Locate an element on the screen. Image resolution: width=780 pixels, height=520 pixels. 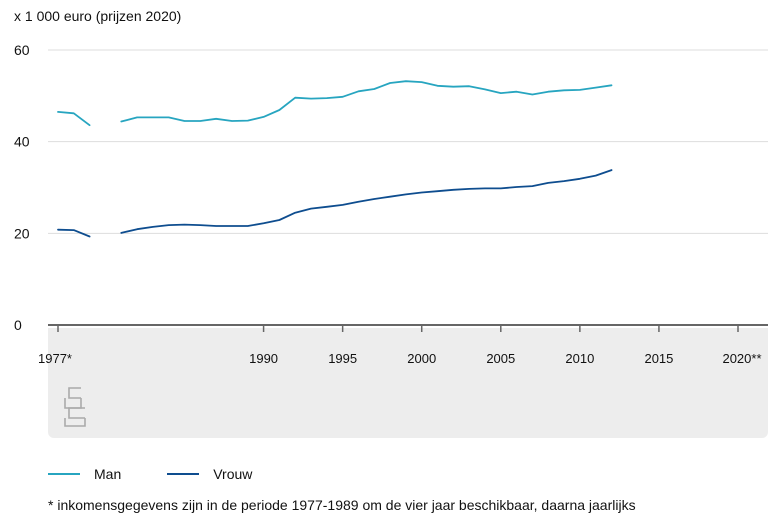
x-tick-label-1995: 1995 is located at coordinates (342, 358).